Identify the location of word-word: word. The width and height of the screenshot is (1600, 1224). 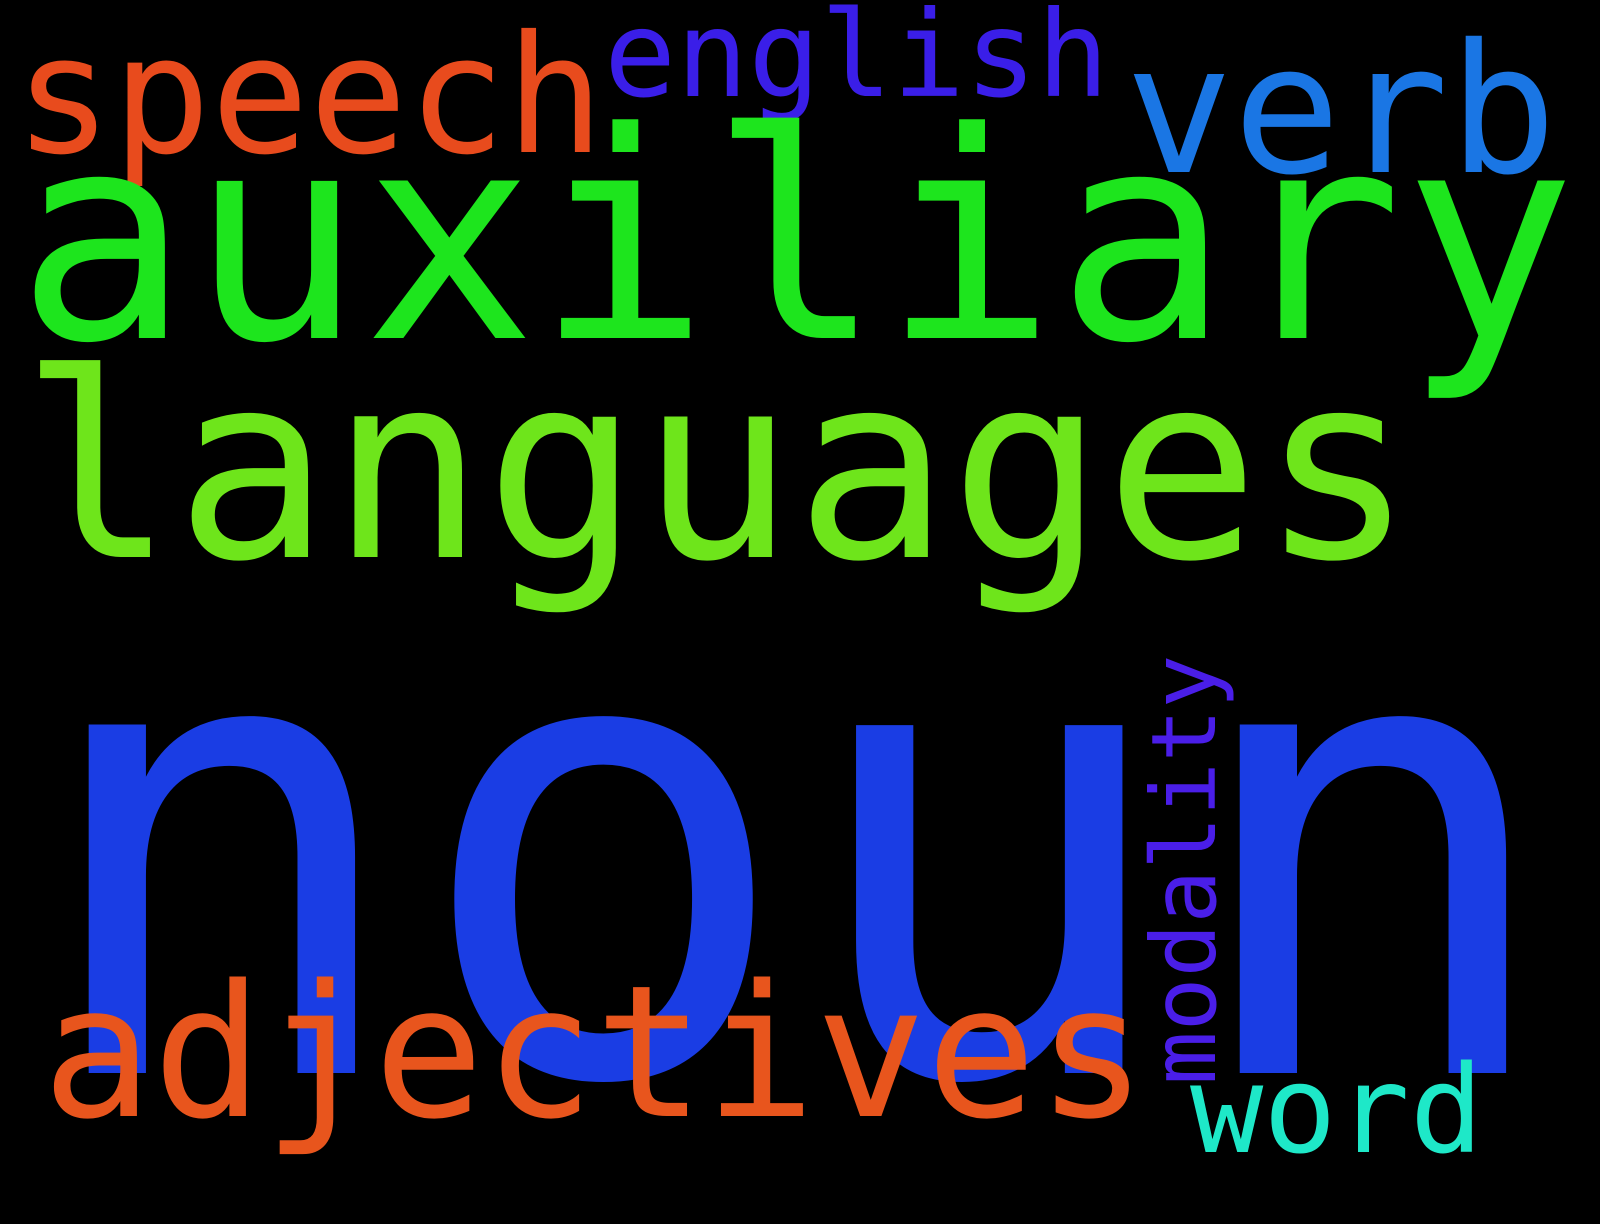
(1337, 1110).